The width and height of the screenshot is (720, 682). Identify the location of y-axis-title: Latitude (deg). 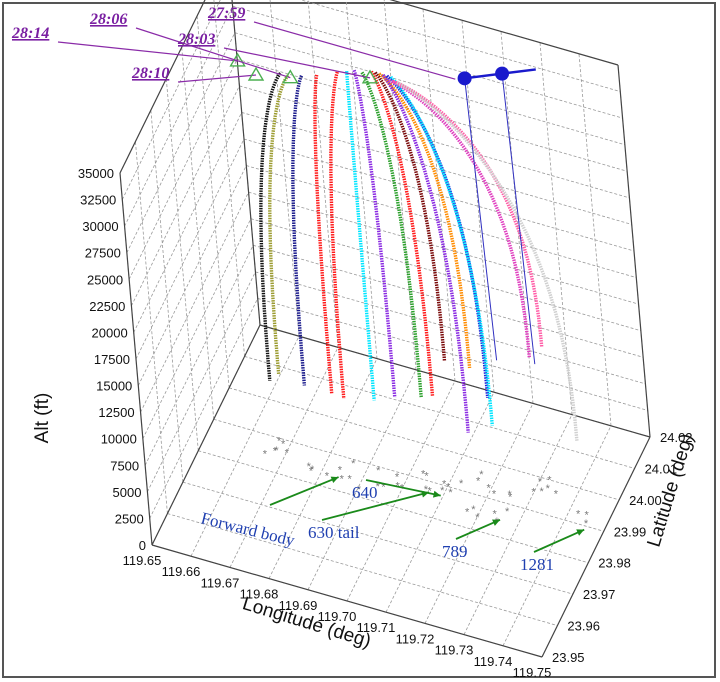
(671, 490).